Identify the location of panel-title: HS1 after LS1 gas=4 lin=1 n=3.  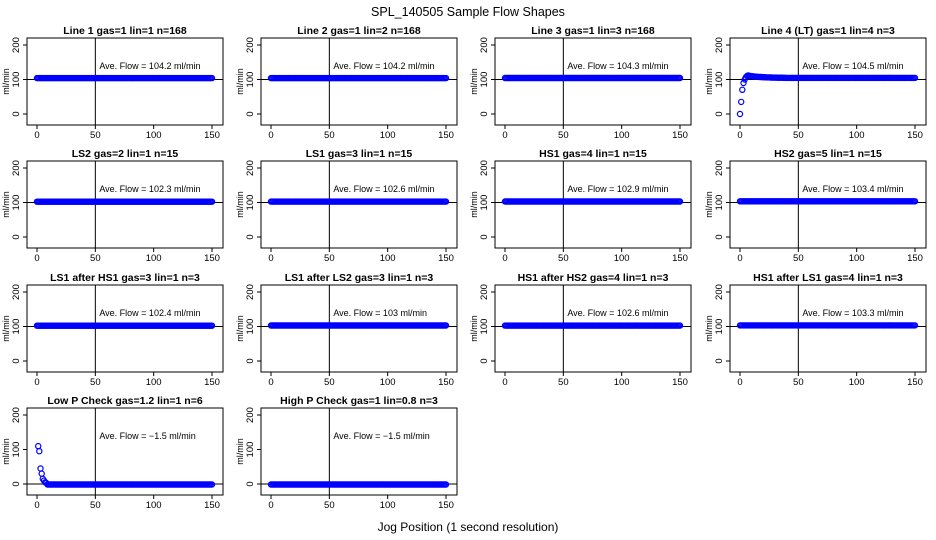
(828, 278).